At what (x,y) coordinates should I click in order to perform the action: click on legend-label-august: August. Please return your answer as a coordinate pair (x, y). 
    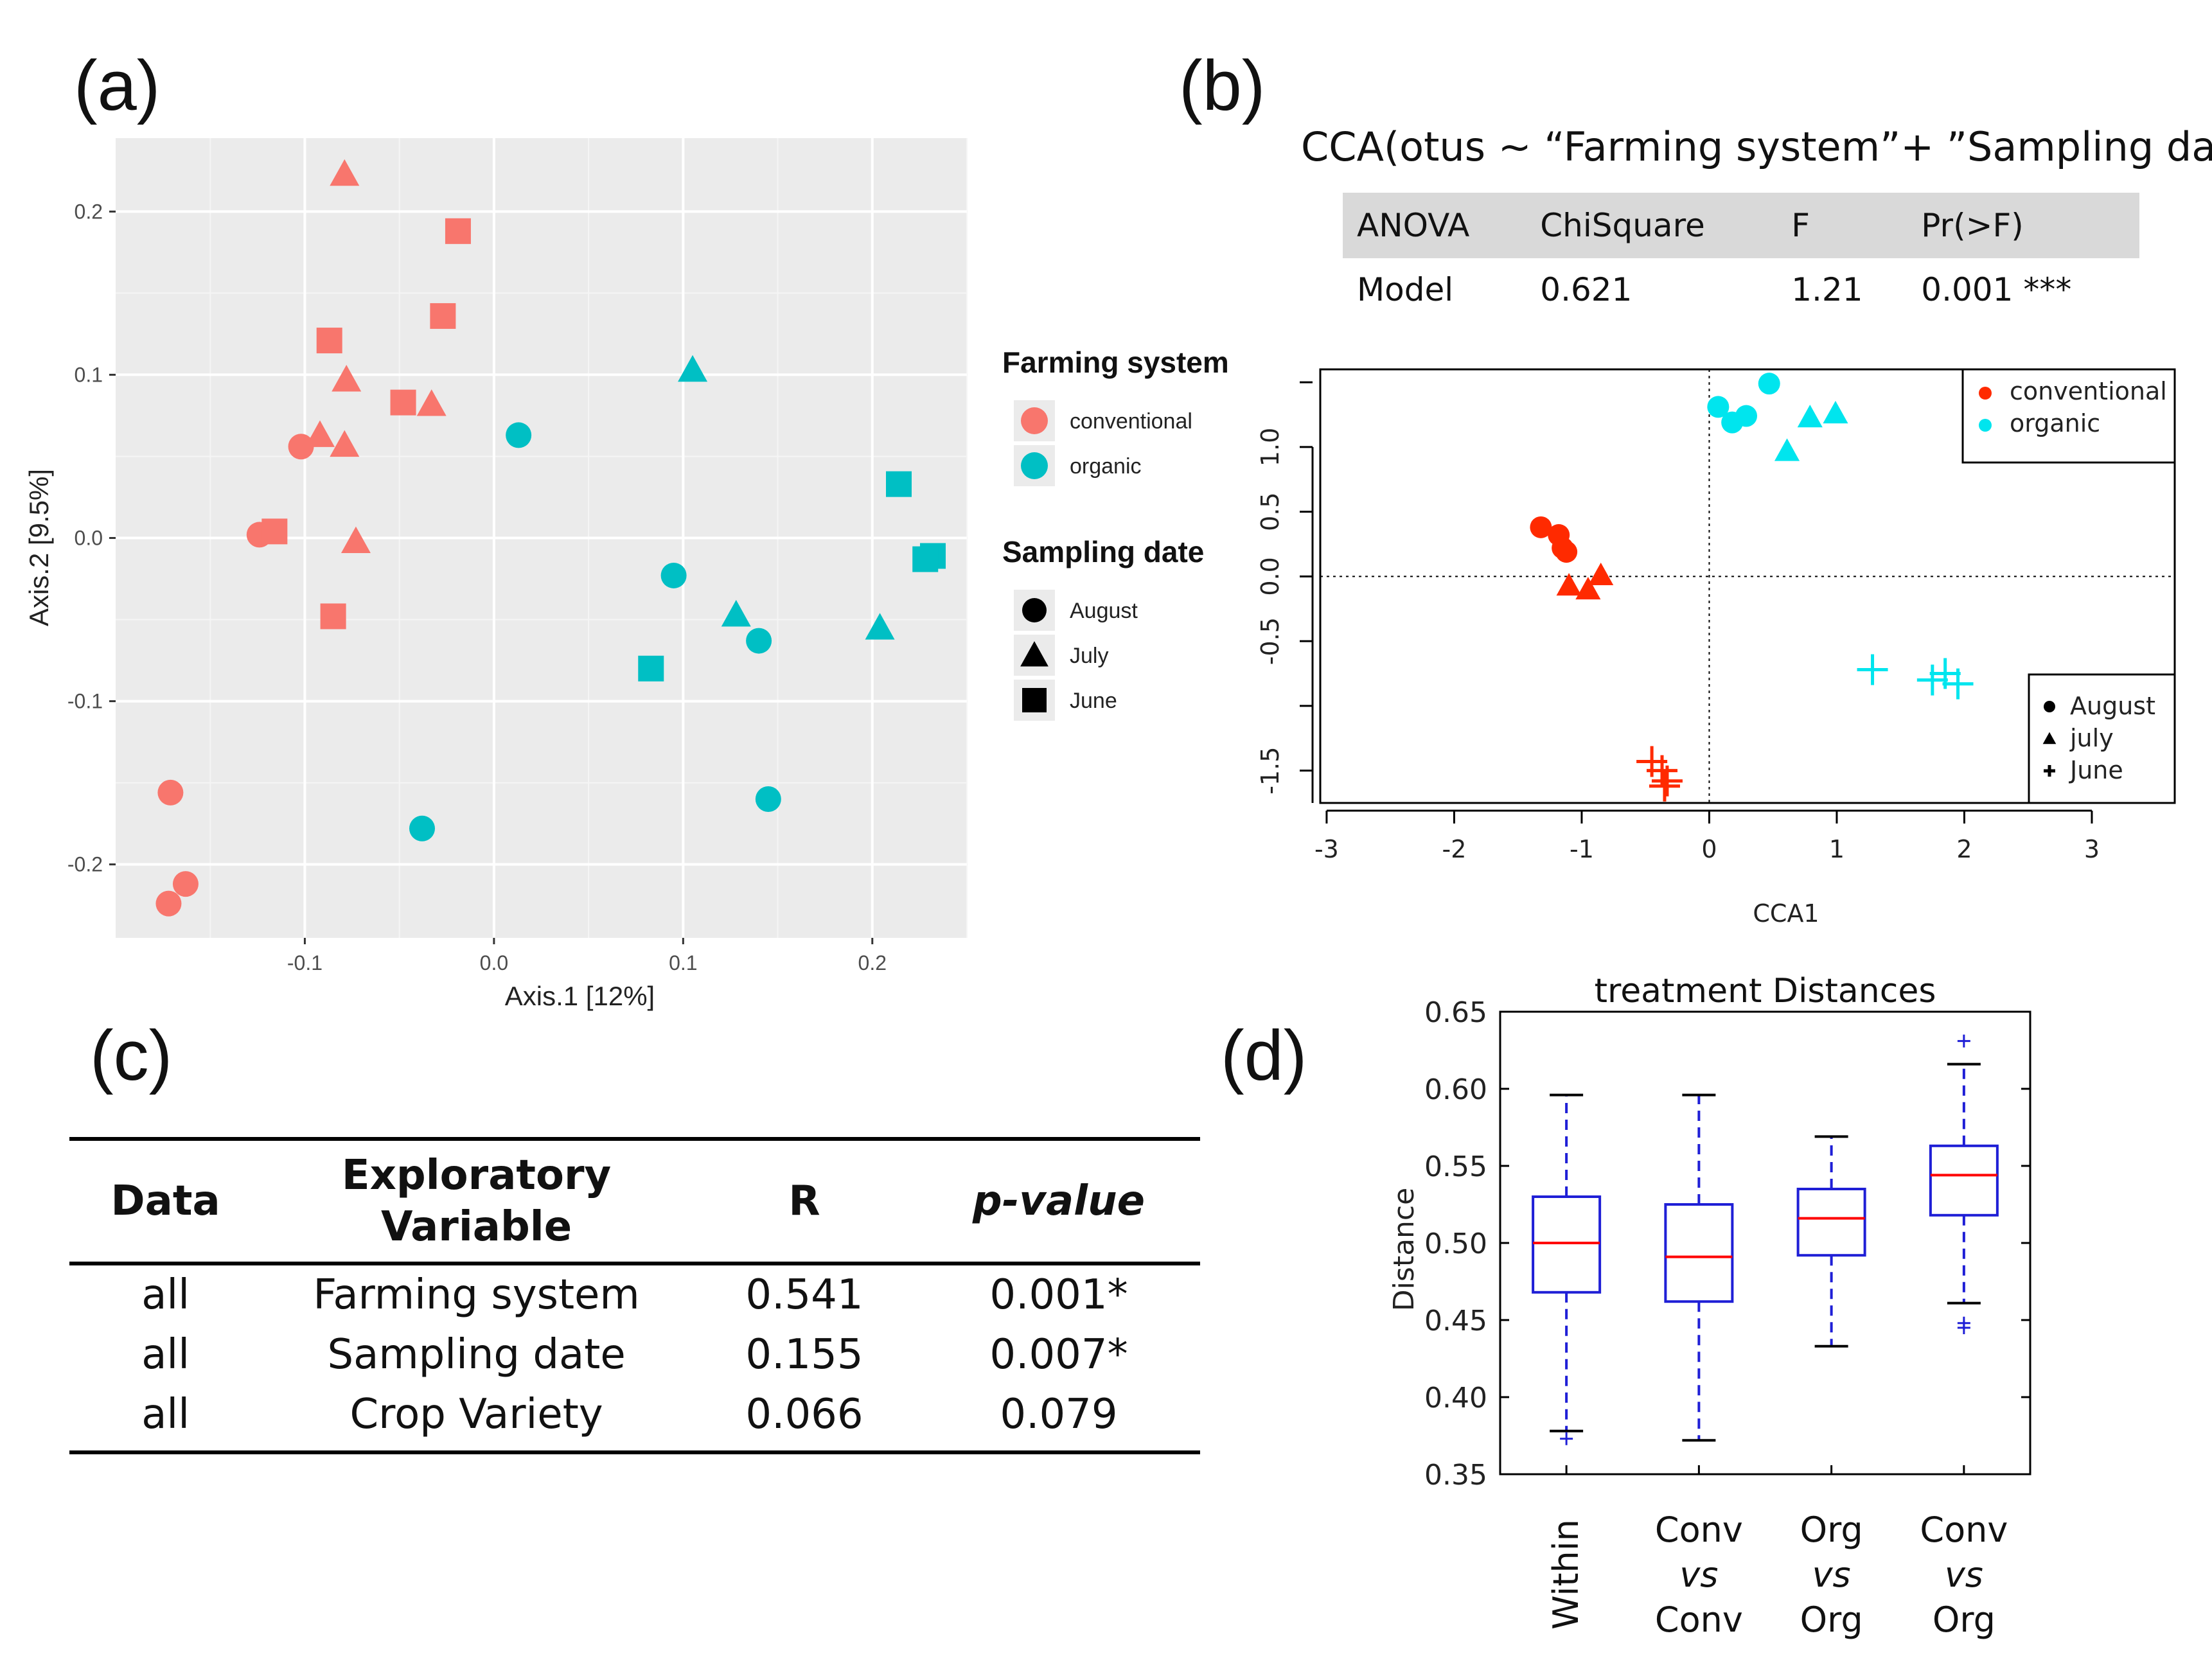
    Looking at the image, I should click on (2112, 706).